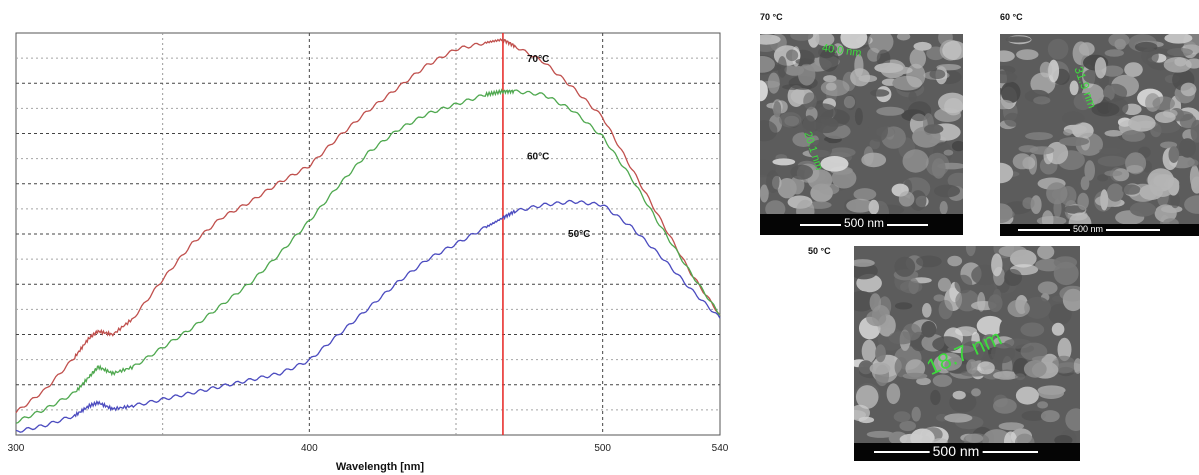 This screenshot has height=475, width=1199. Describe the element at coordinates (771, 17) in the screenshot. I see `sem-caption-70: 70 °C` at that location.